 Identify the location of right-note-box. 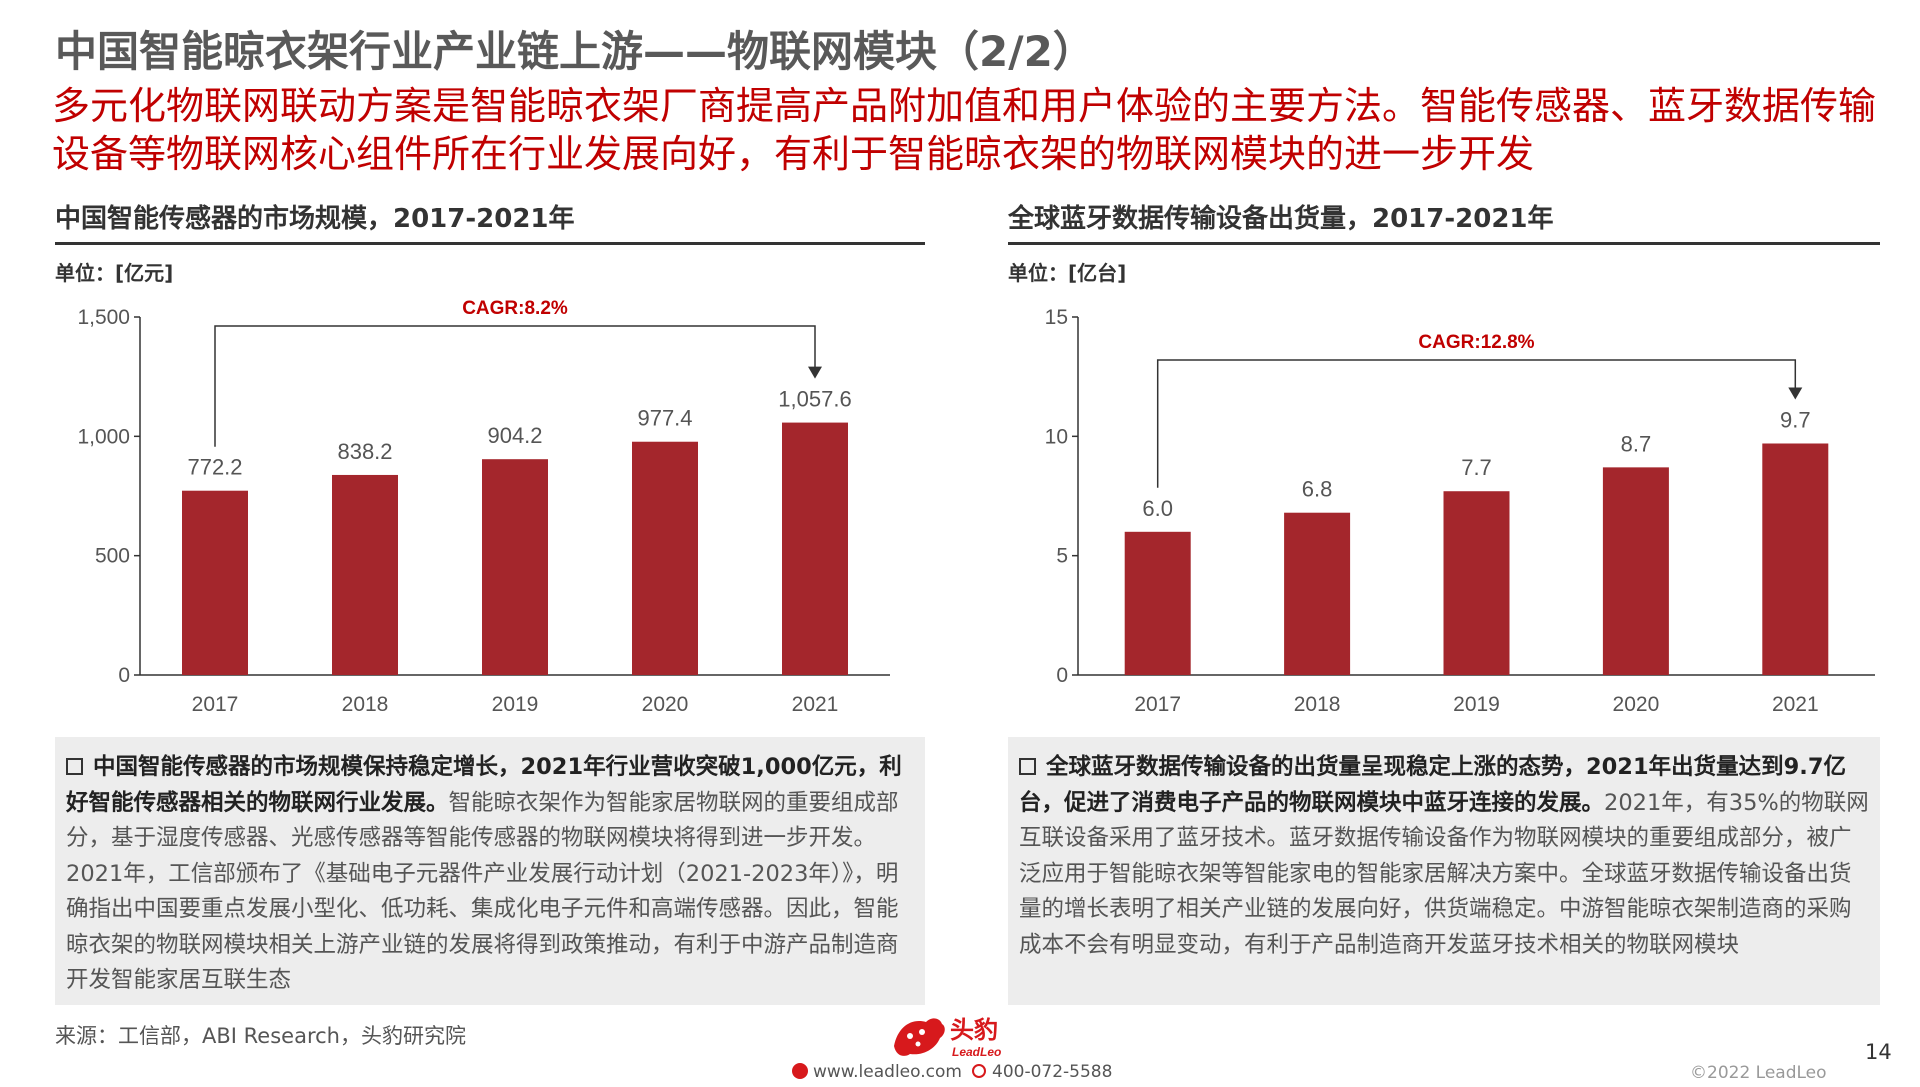
(1444, 871).